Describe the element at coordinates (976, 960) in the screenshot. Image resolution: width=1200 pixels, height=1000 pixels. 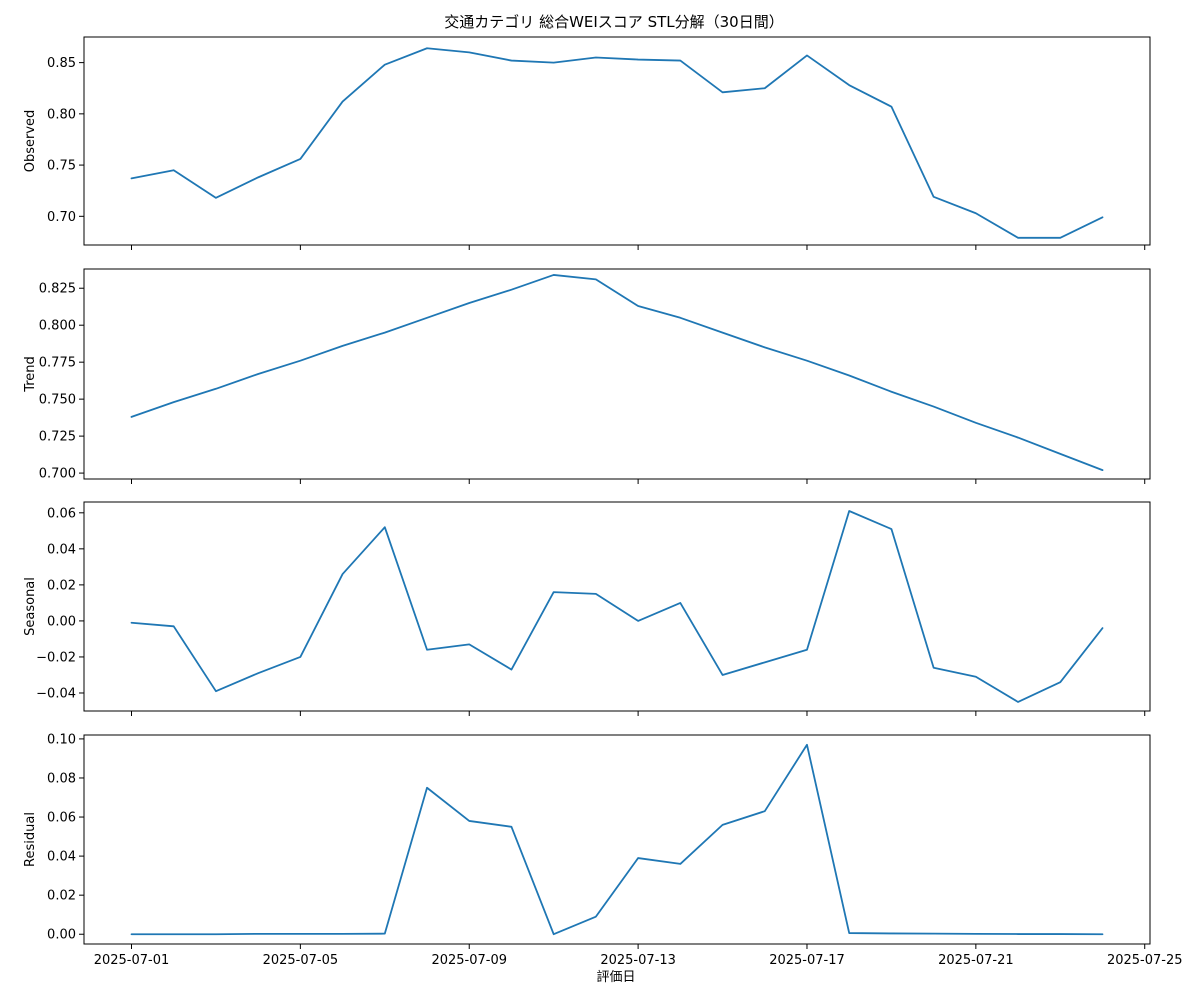
I see `x-tick-label: 2025-07-21` at that location.